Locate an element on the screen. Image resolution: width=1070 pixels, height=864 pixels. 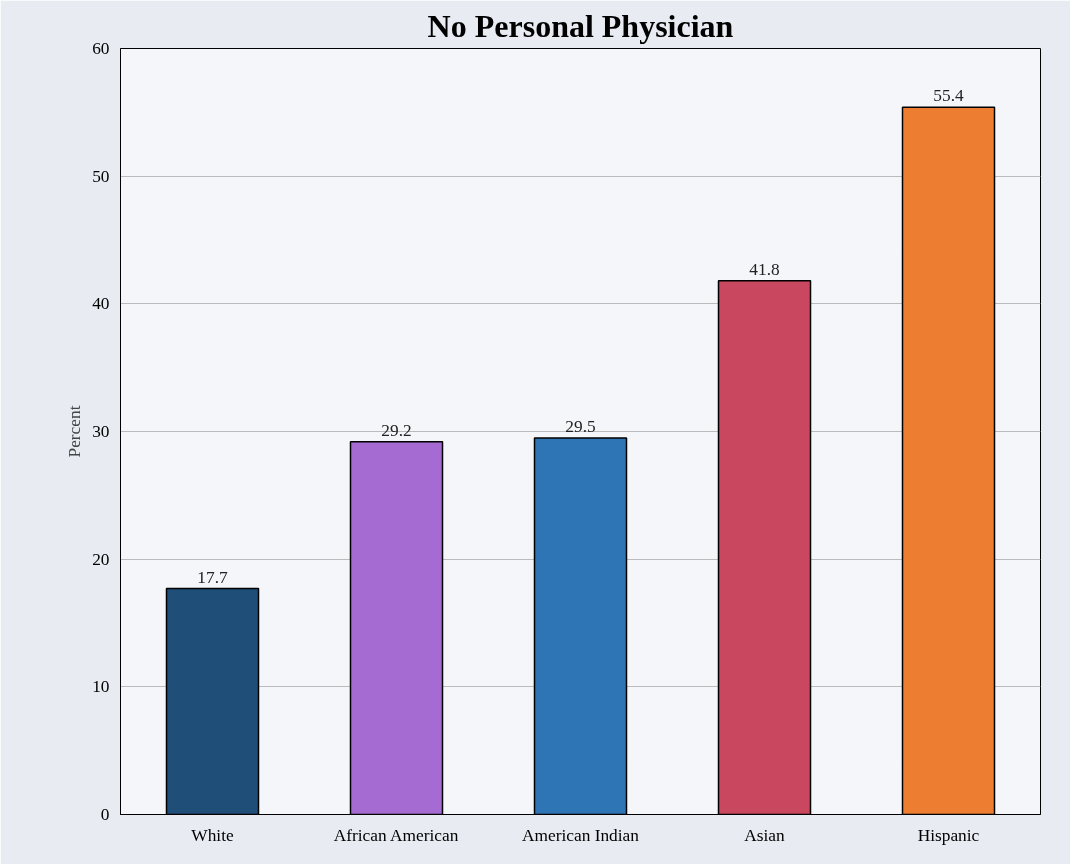
chart-title: No Personal Physician is located at coordinates (580, 25).